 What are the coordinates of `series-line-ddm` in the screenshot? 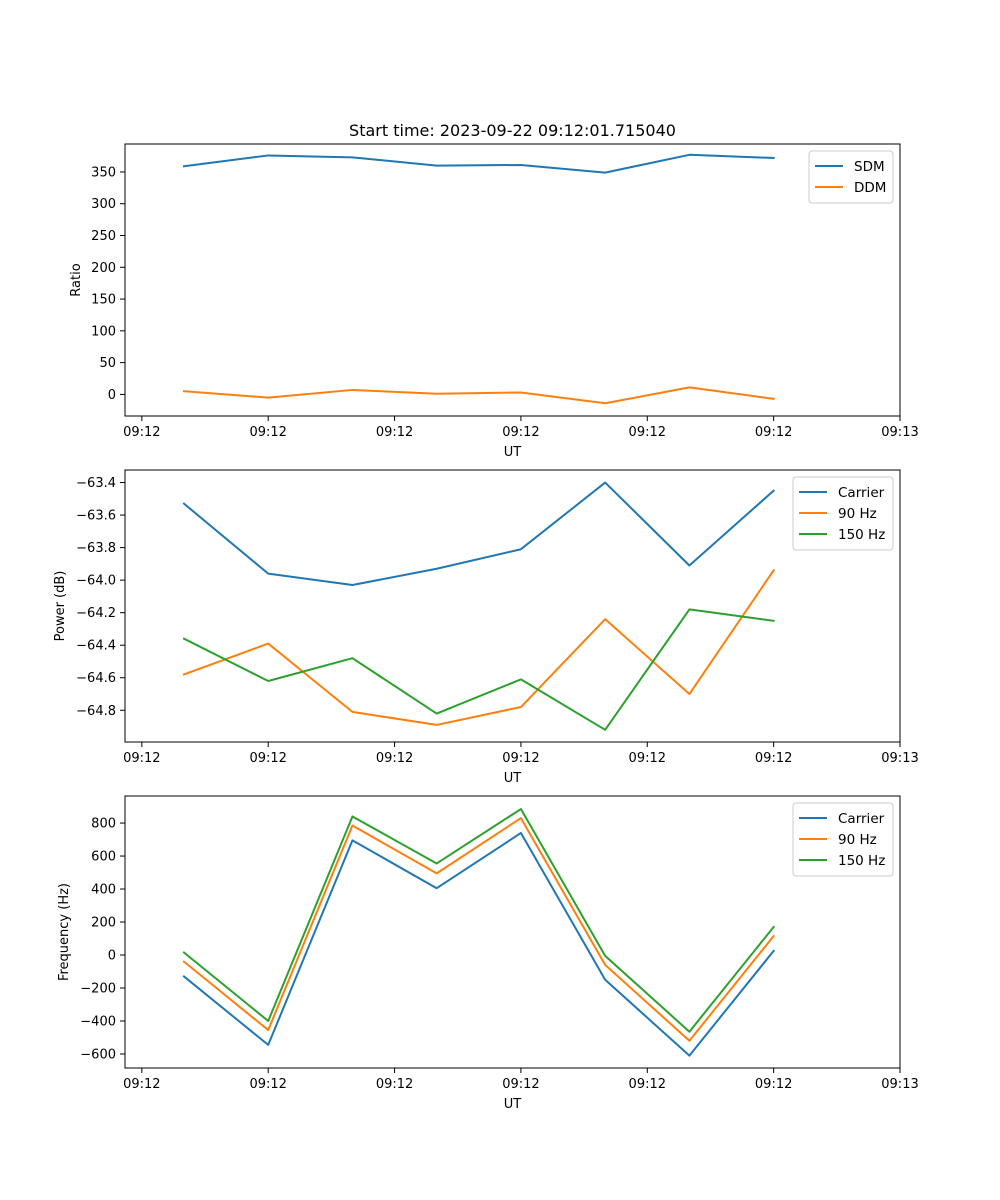 It's located at (478, 395).